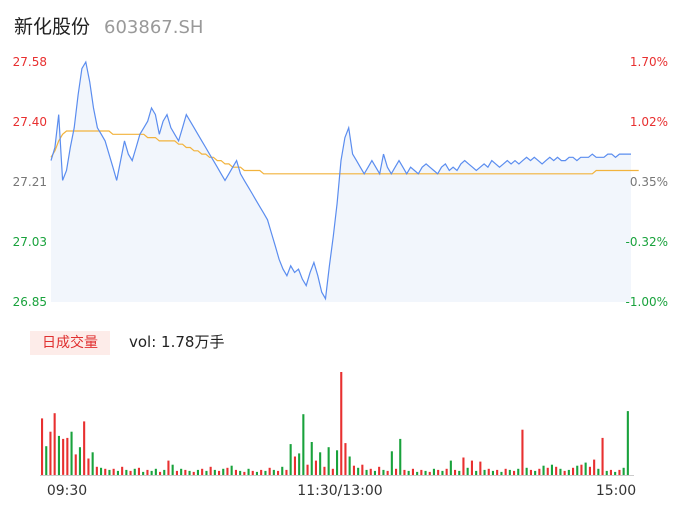  I want to click on y-right-tick-label: 0.35%, so click(649, 182).